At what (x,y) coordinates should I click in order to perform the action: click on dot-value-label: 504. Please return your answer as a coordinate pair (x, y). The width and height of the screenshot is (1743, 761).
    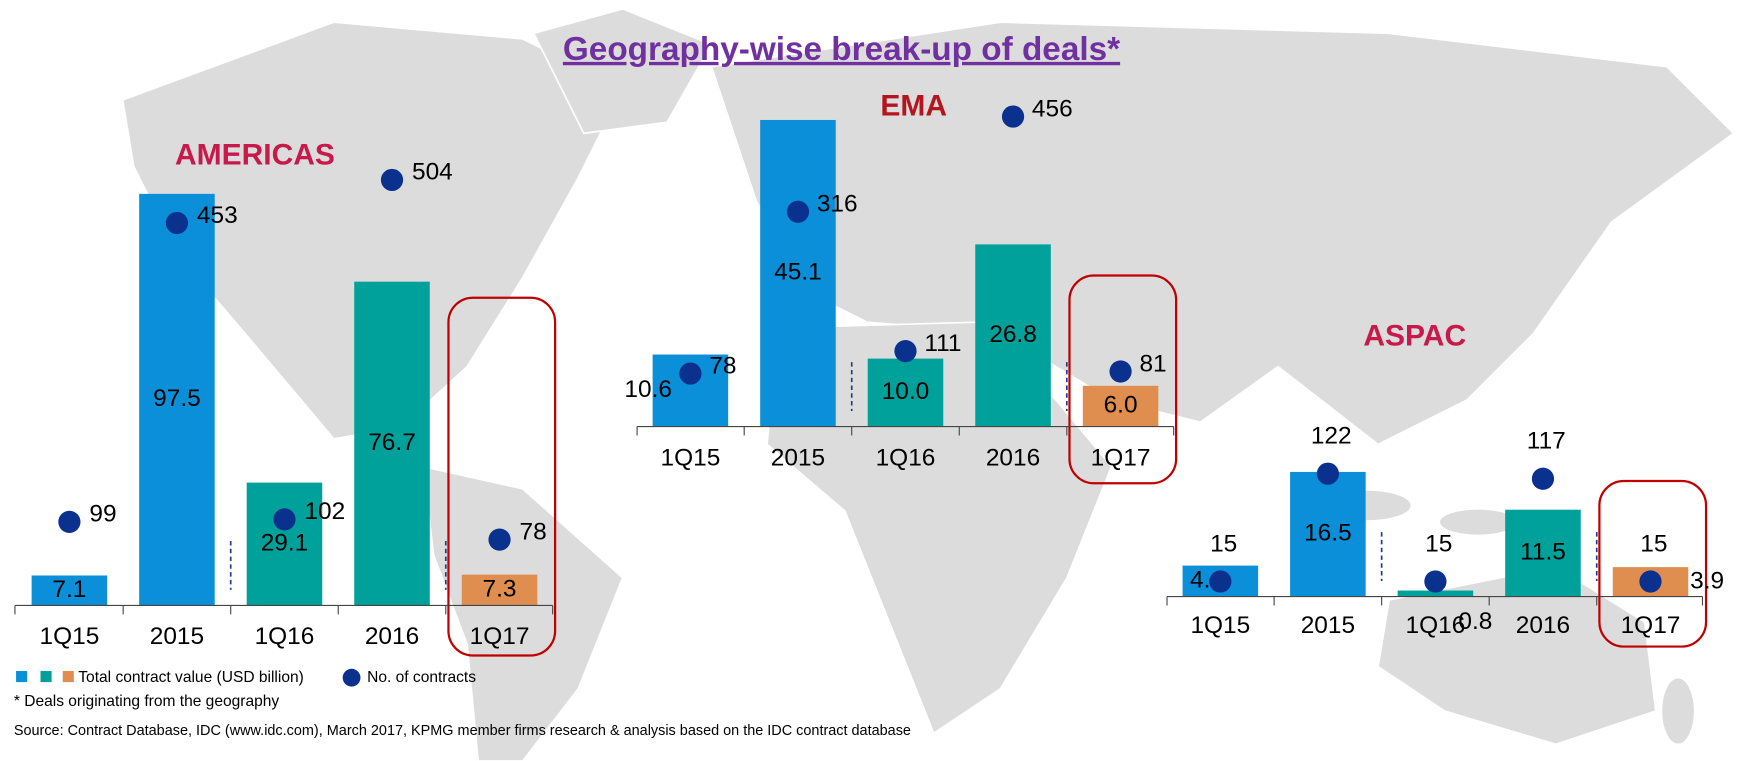
    Looking at the image, I should click on (432, 172).